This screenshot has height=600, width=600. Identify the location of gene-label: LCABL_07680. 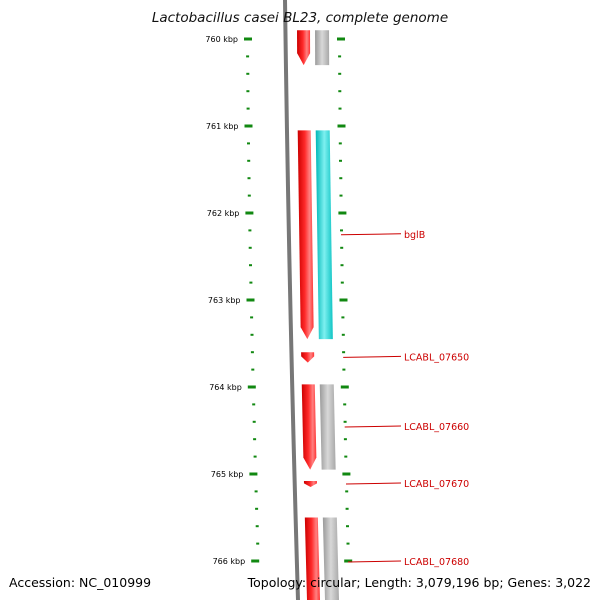
(436, 562).